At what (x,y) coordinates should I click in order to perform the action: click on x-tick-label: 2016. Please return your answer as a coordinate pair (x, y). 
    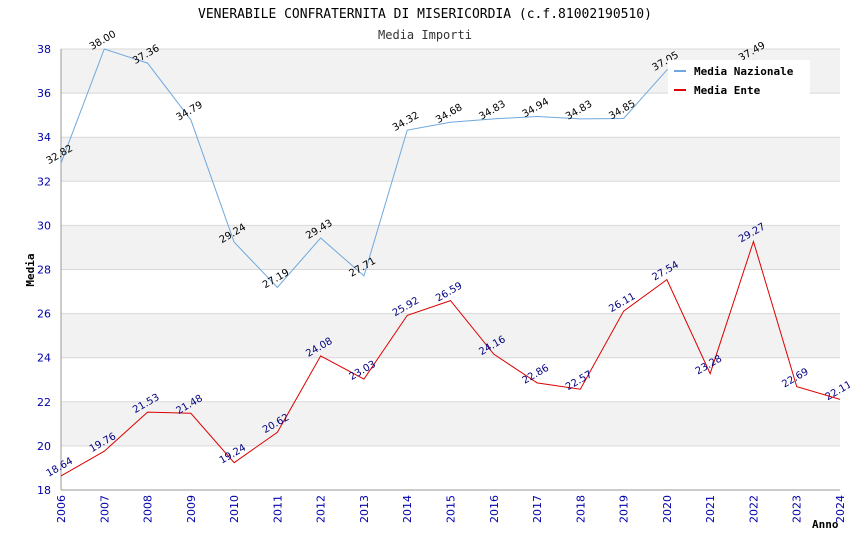
    Looking at the image, I should click on (494, 509).